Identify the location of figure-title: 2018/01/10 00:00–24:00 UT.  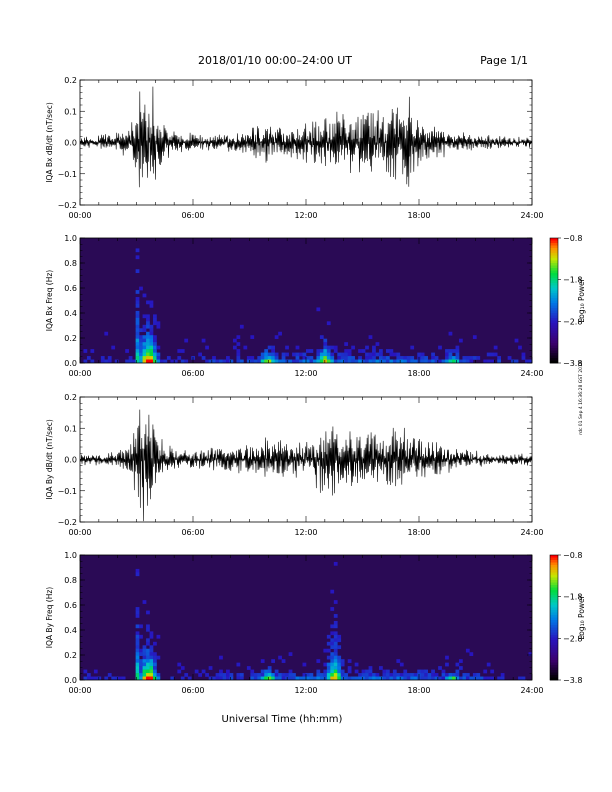
(275, 60).